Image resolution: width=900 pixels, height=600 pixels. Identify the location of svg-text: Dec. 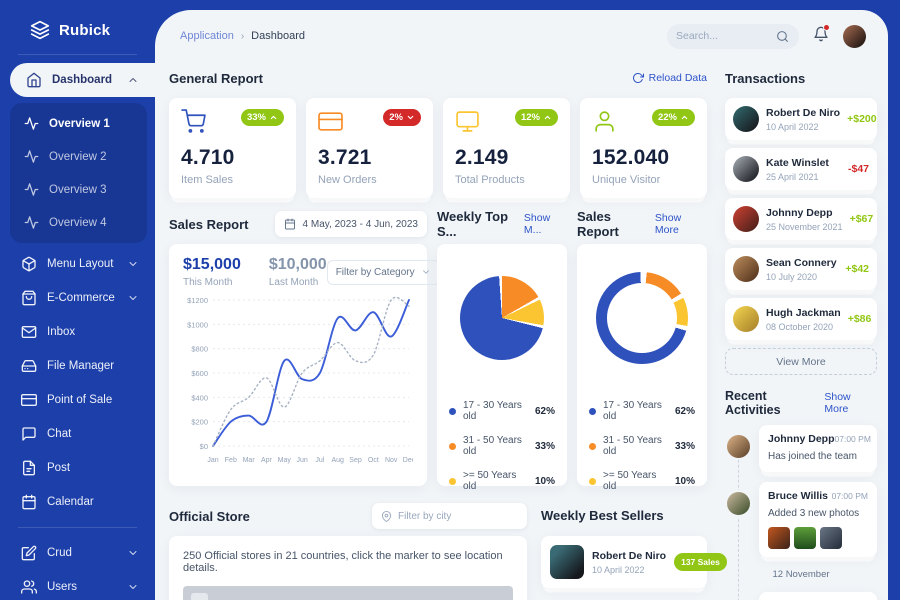
(408, 460).